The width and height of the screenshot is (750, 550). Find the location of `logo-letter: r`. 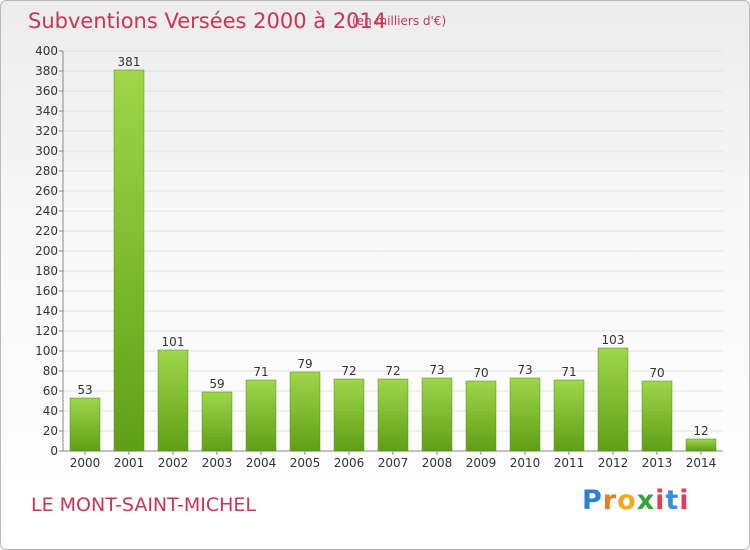

logo-letter: r is located at coordinates (610, 500).